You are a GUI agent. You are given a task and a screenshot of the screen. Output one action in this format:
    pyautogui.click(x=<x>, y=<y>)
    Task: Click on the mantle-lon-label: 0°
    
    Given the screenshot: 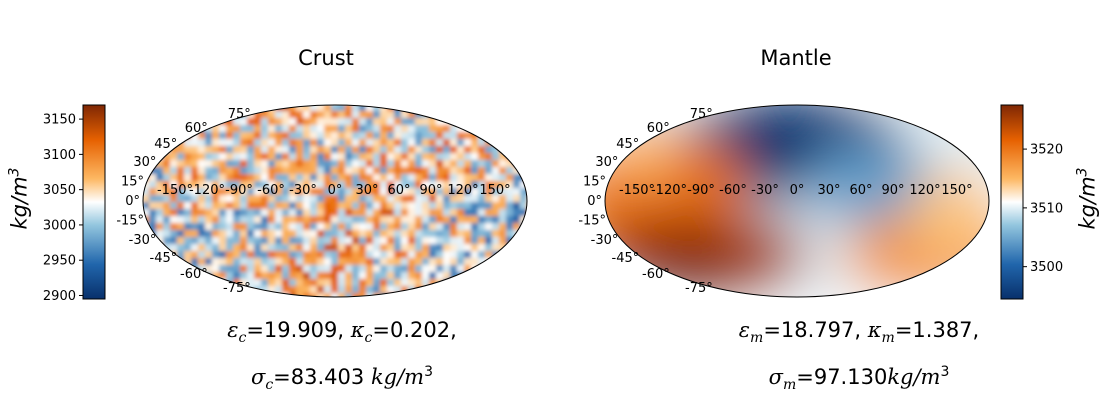 What is the action you would take?
    pyautogui.click(x=797, y=190)
    